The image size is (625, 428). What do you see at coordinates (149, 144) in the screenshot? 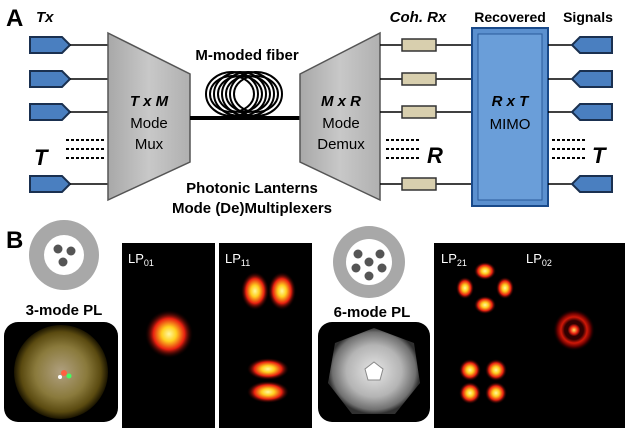
I see `mux-line3: Mux` at bounding box center [149, 144].